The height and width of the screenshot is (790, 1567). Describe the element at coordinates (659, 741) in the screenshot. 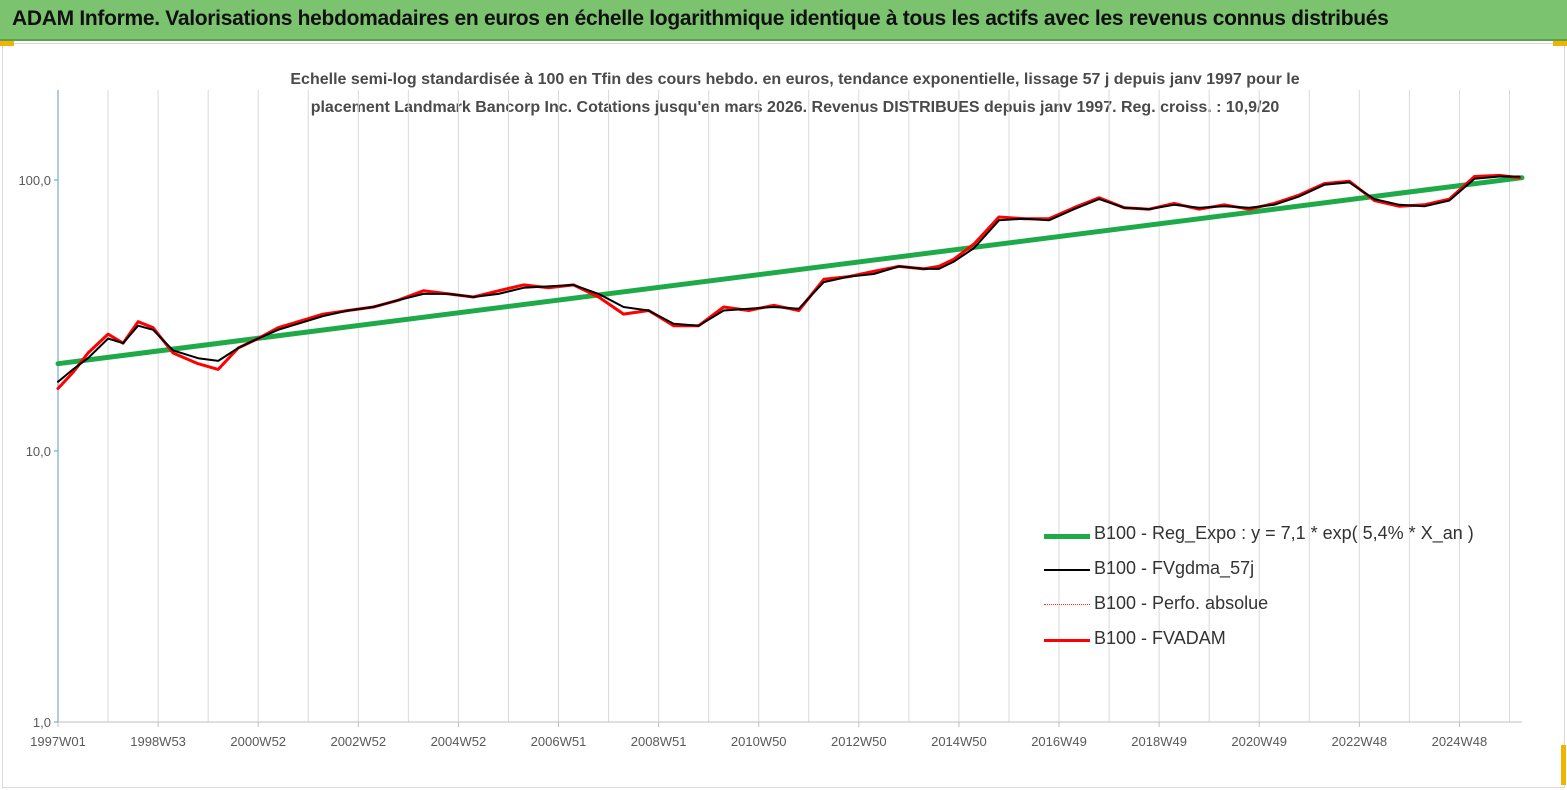

I see `x-tick-label: 2008W51` at that location.